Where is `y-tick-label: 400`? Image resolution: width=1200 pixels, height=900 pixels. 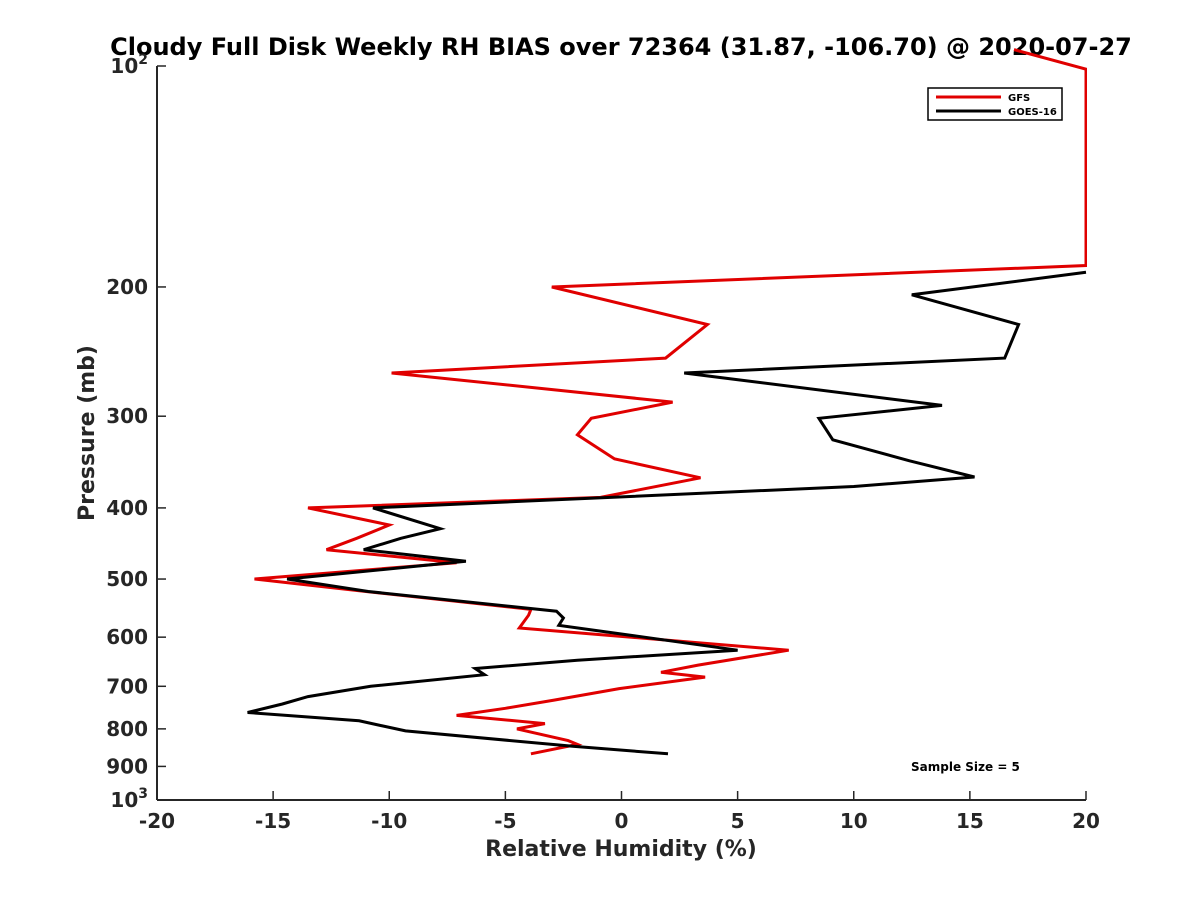 y-tick-label: 400 is located at coordinates (127, 508).